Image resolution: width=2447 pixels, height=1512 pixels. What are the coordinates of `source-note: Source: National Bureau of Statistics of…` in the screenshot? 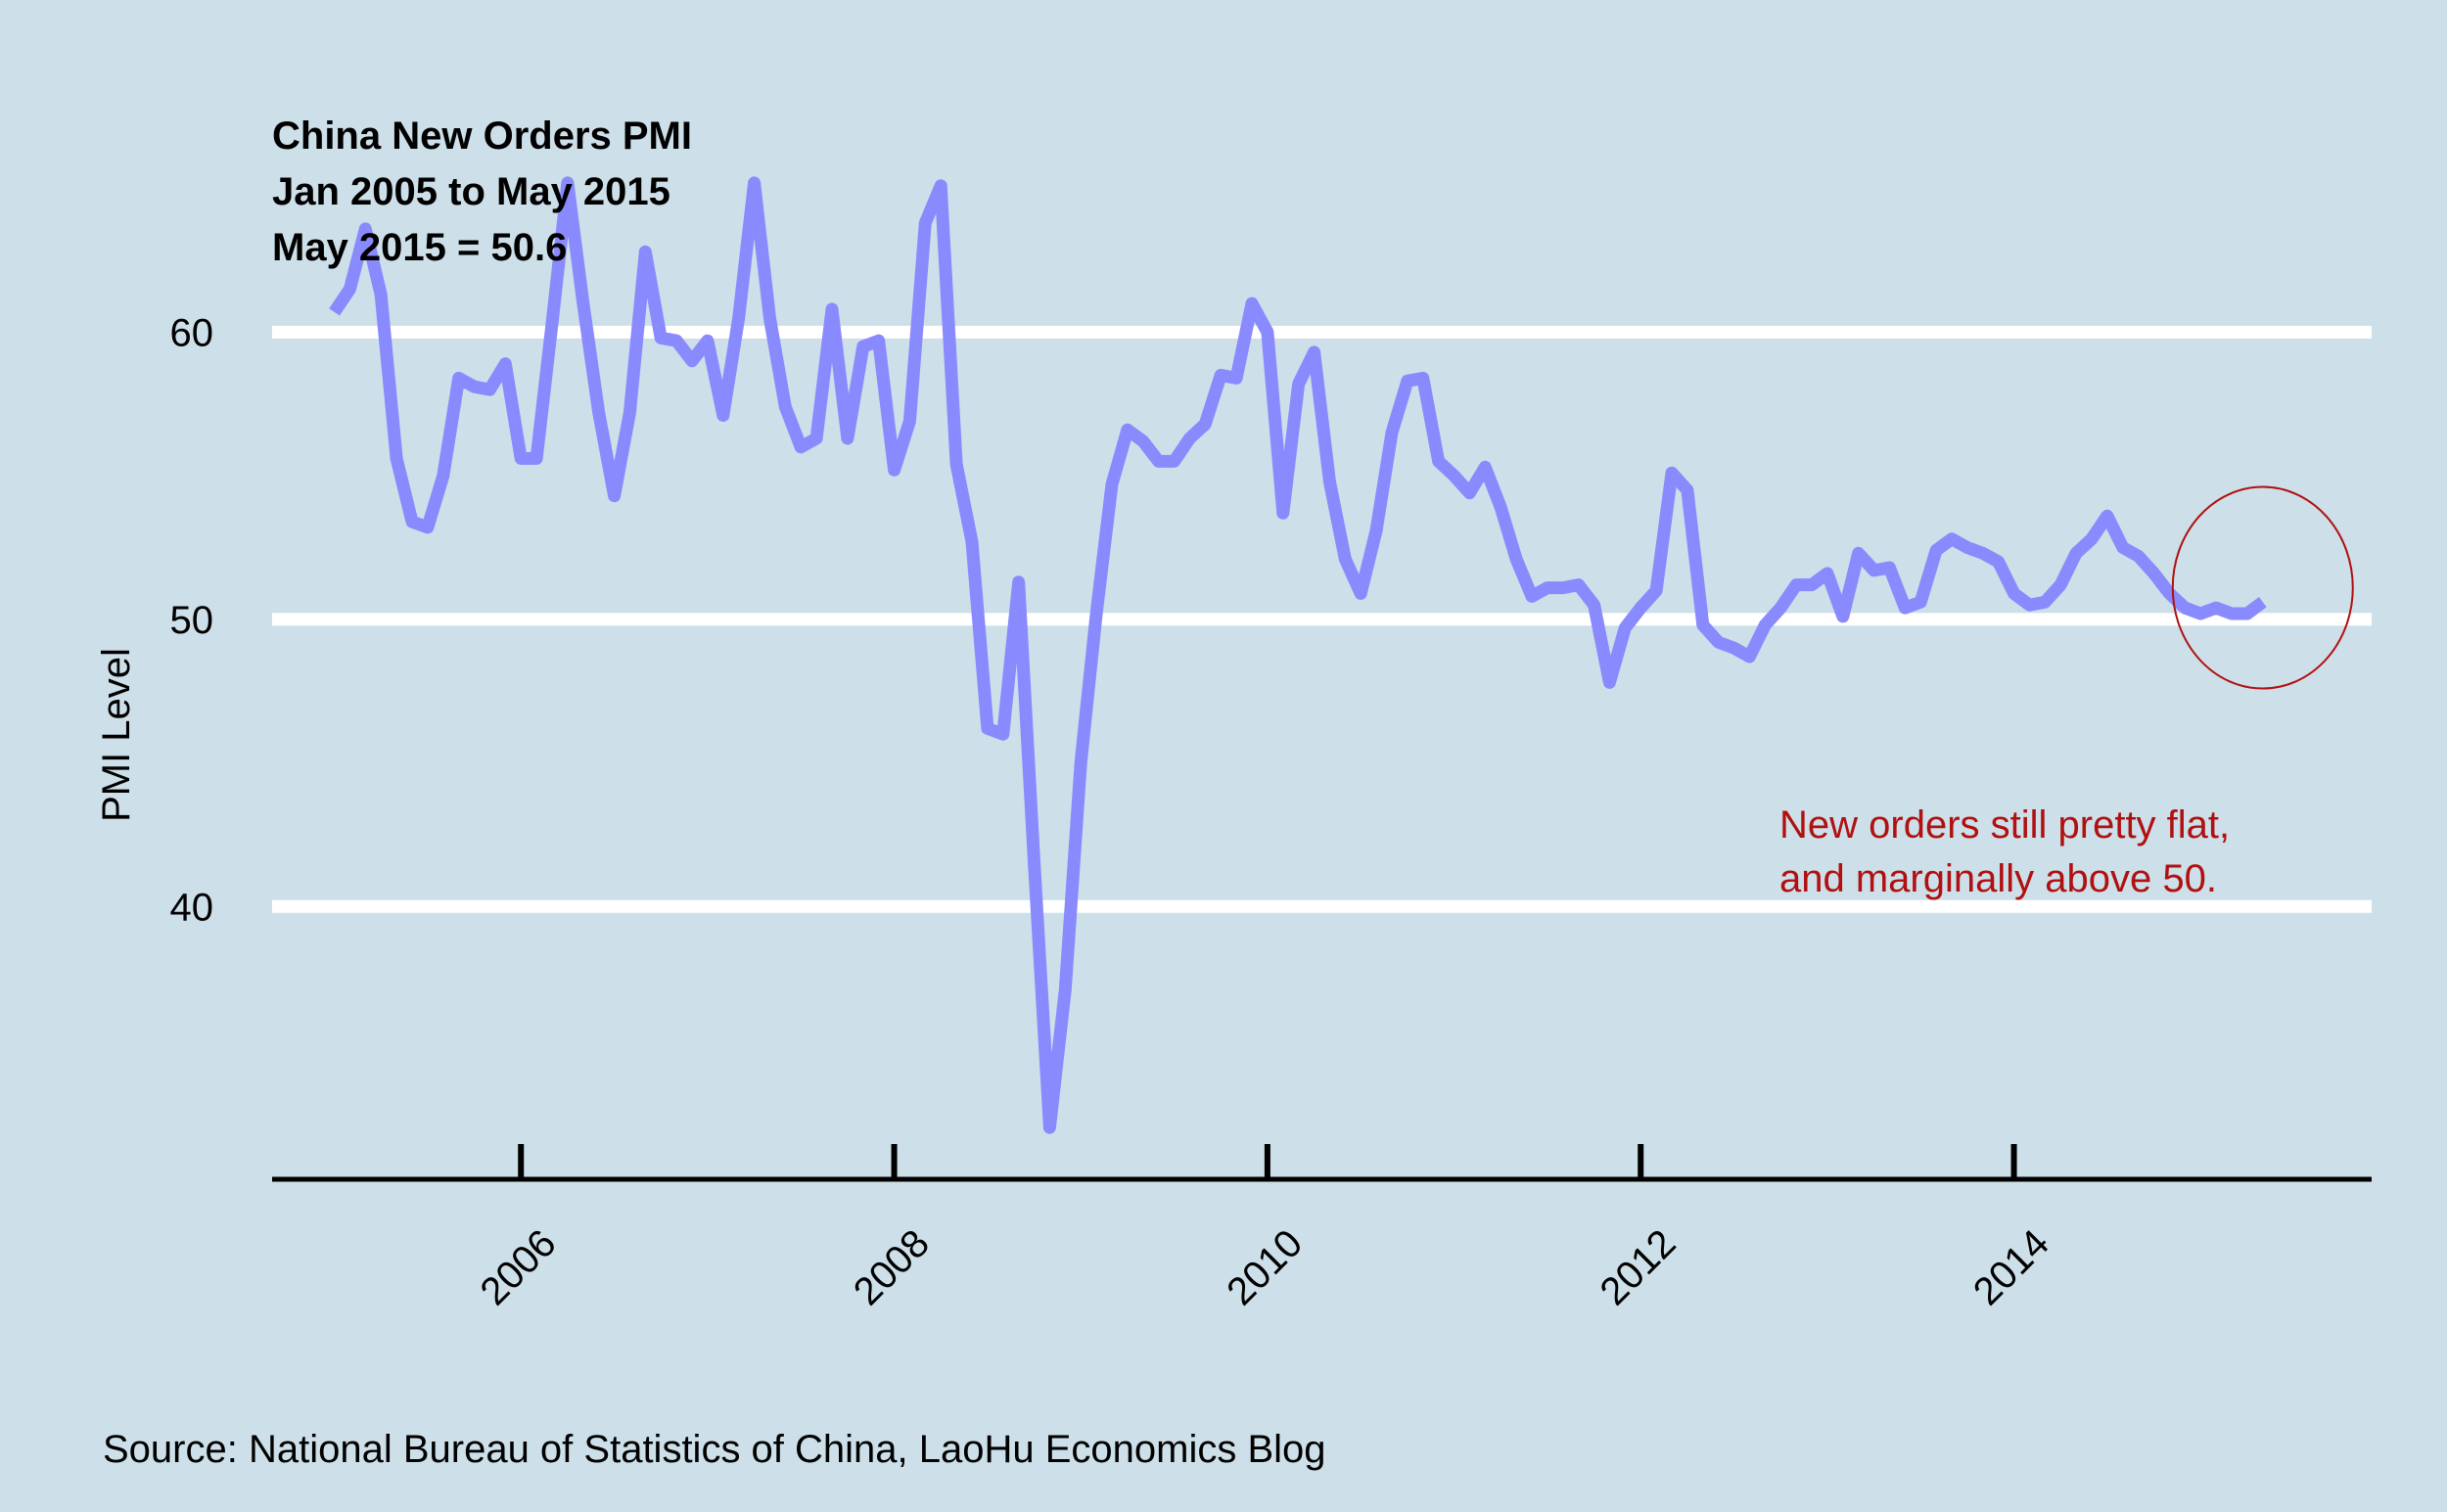 It's located at (714, 1449).